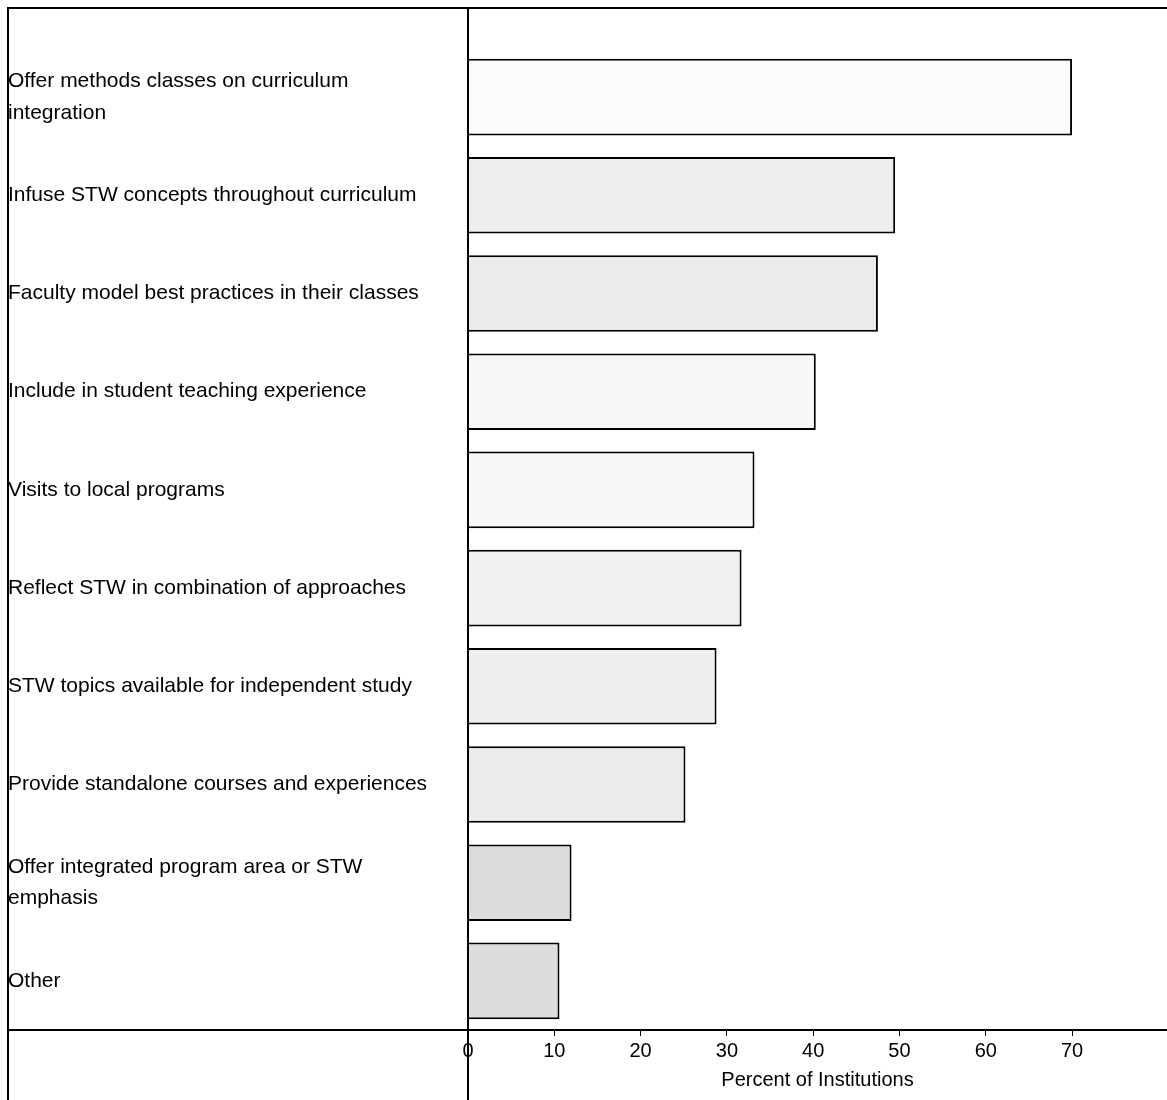 The width and height of the screenshot is (1167, 1100). I want to click on x-axis-title: Percent of Institutions, so click(817, 1078).